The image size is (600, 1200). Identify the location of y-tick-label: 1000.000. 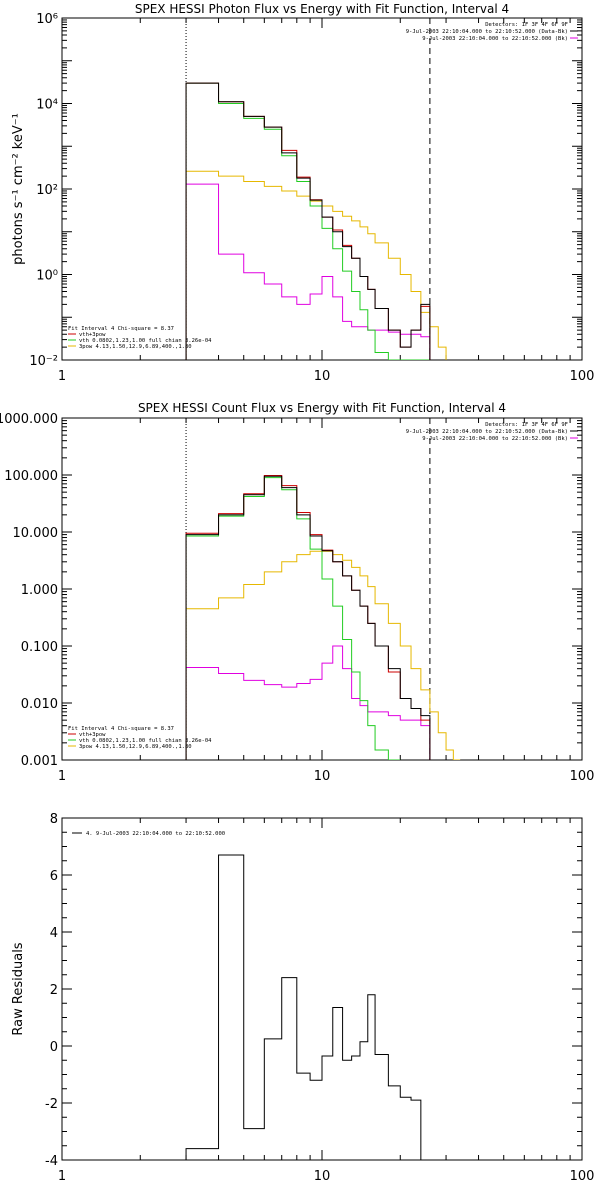
(29, 419).